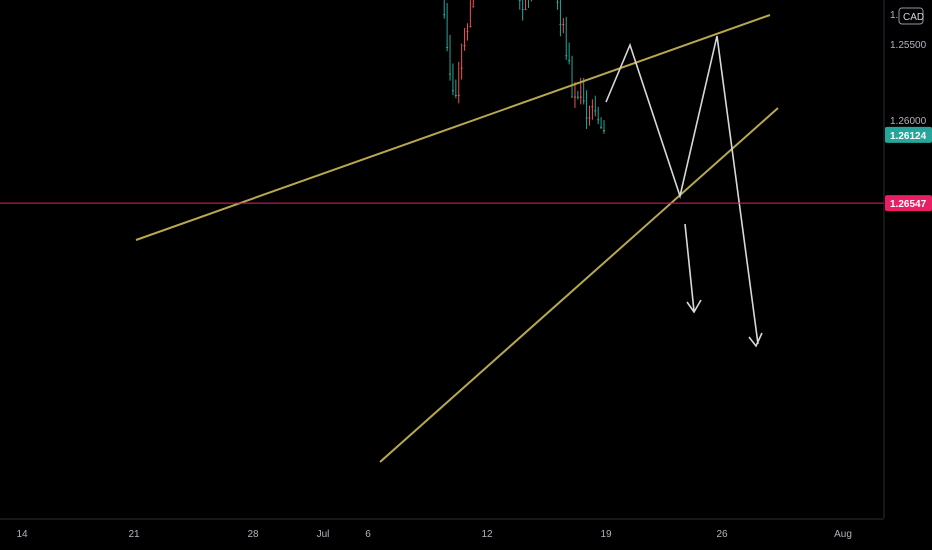 Image resolution: width=932 pixels, height=550 pixels. I want to click on time-axis: 14 21 28 Jul 6 12 19 26 Aug, so click(442, 529).